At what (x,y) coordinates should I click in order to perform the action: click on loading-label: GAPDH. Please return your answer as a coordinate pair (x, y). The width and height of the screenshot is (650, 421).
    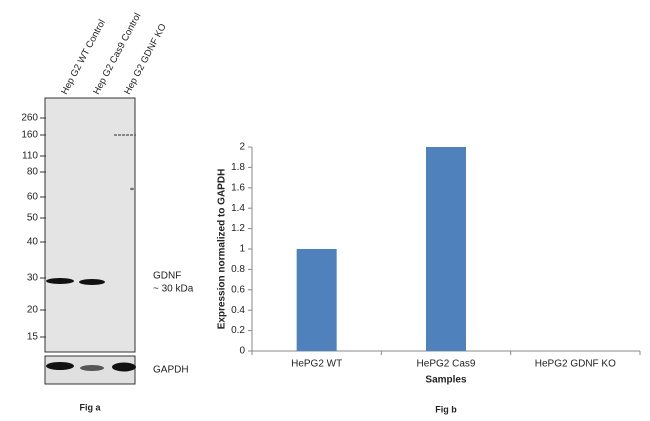
    Looking at the image, I should click on (171, 370).